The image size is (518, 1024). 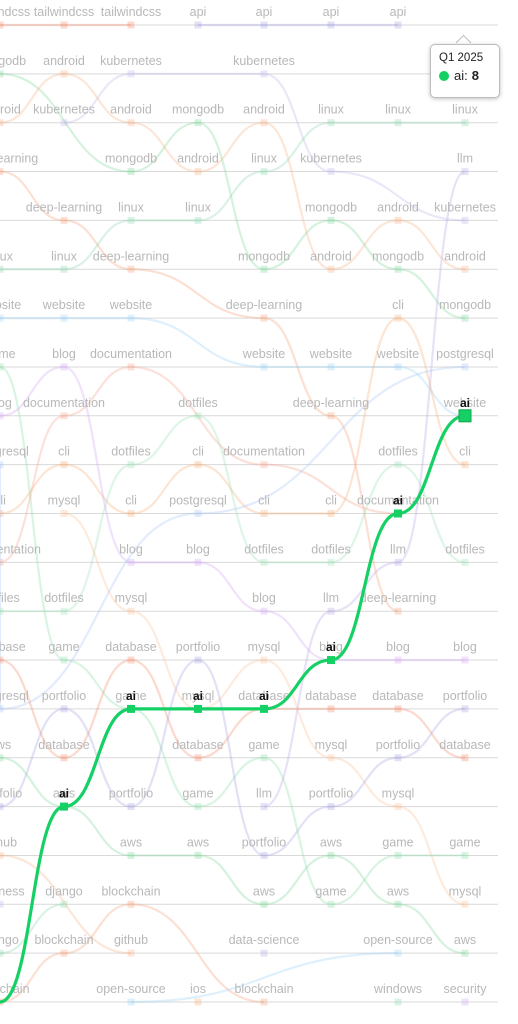 I want to click on series-line-database, so click(x=233, y=708).